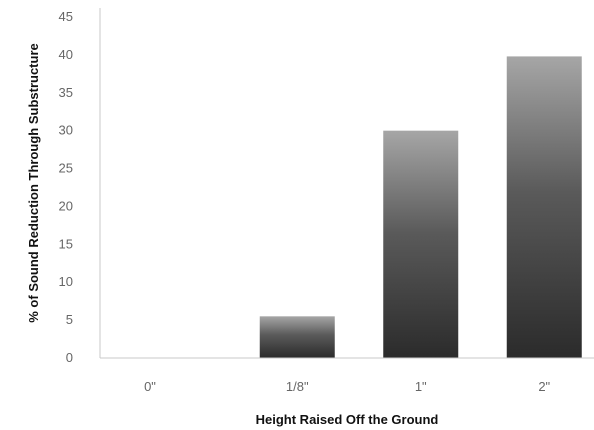 This screenshot has height=430, width=594. What do you see at coordinates (69, 319) in the screenshot?
I see `y-tick-label: 5` at bounding box center [69, 319].